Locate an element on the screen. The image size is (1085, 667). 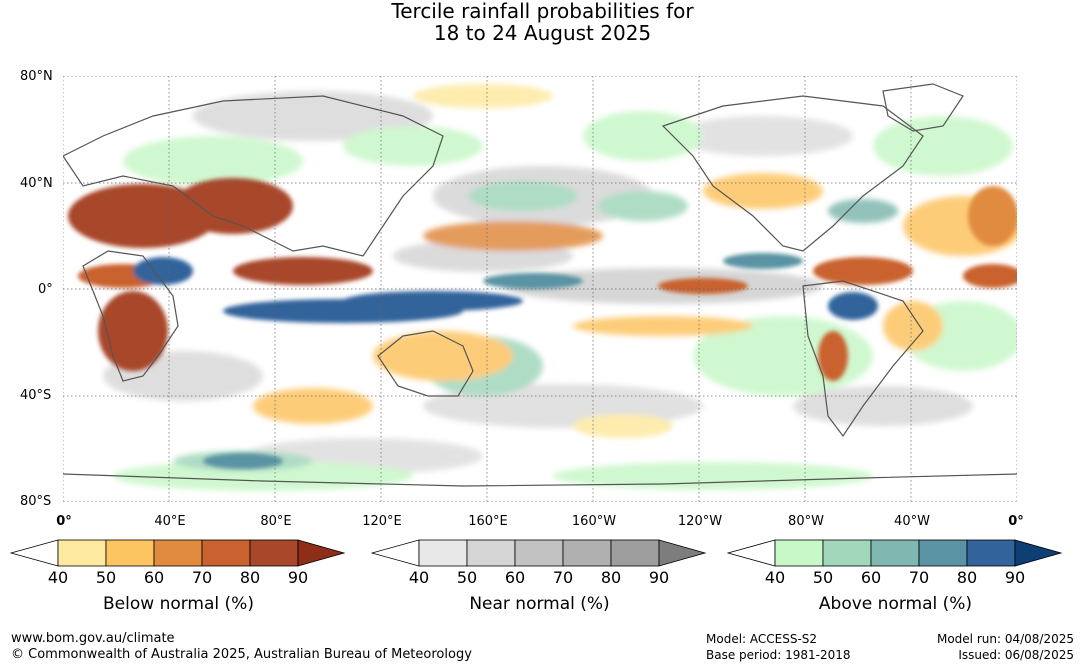
lat-label-80n: 80°N is located at coordinates (36, 76).